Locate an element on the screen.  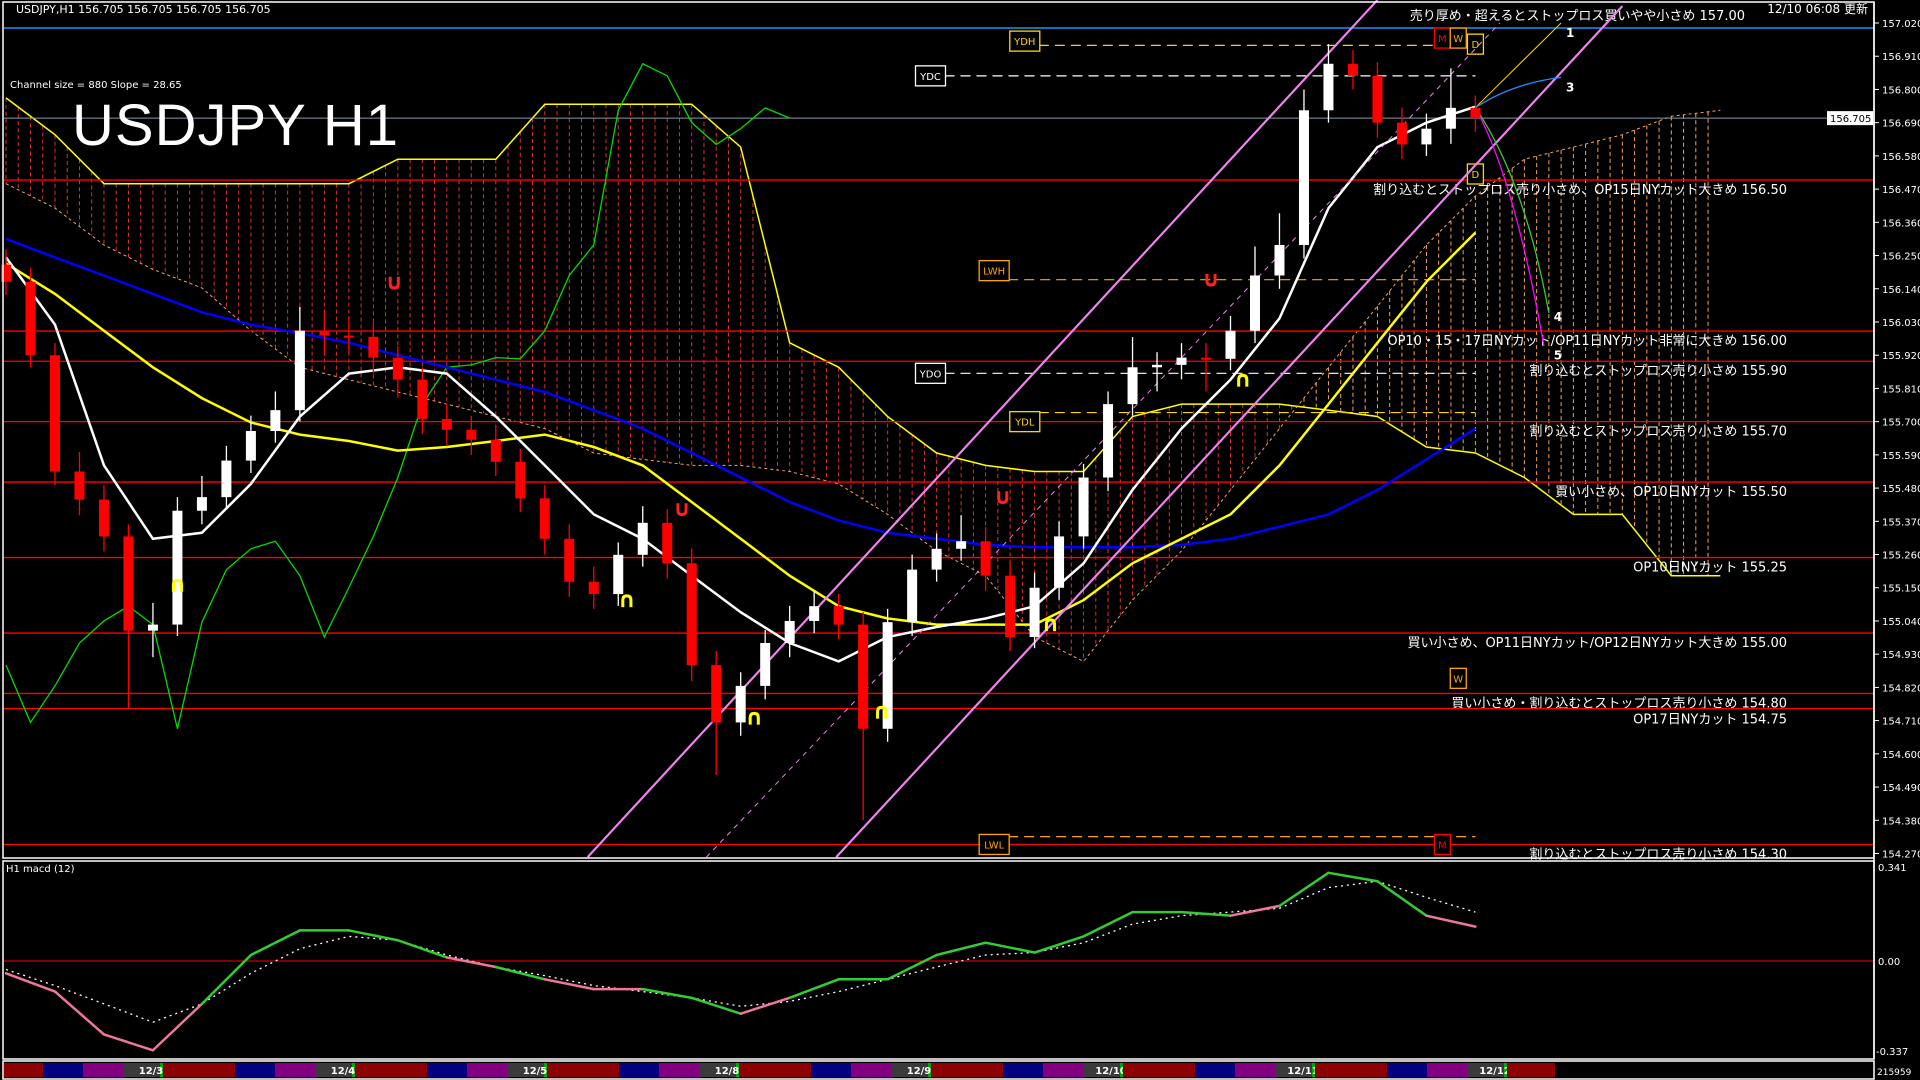
ref-box-label: YDL is located at coordinates (1024, 423).